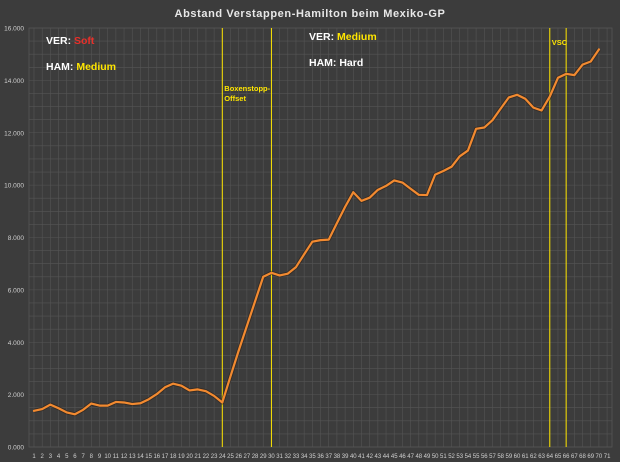  What do you see at coordinates (296, 457) in the screenshot?
I see `x-tick-label: 33` at bounding box center [296, 457].